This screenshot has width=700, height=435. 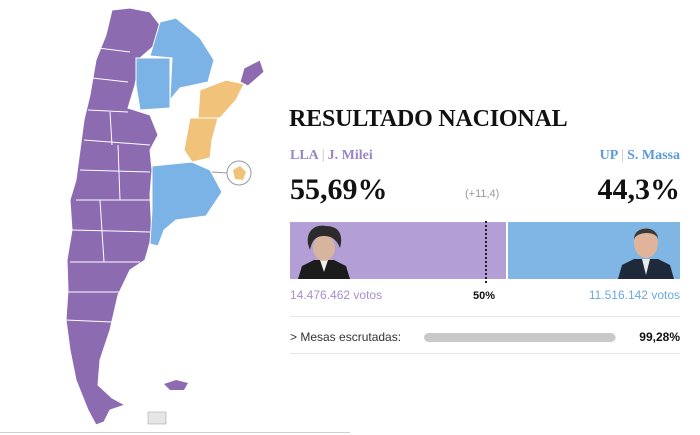 I want to click on left-votes: 14.476.462 votos, so click(x=336, y=295).